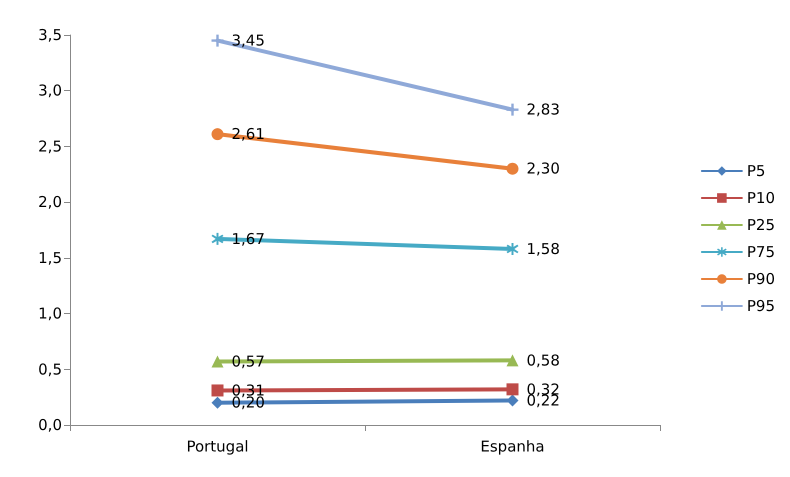 This screenshot has height=477, width=790. Describe the element at coordinates (50, 257) in the screenshot. I see `y-tick-label: 1,5` at that location.